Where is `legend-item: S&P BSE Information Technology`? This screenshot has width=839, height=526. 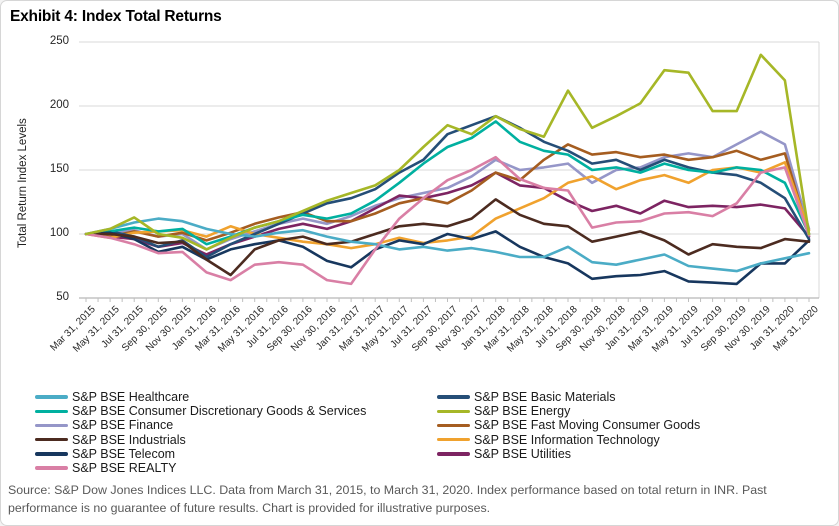 legend-item: S&P BSE Information Technology is located at coordinates (568, 440).